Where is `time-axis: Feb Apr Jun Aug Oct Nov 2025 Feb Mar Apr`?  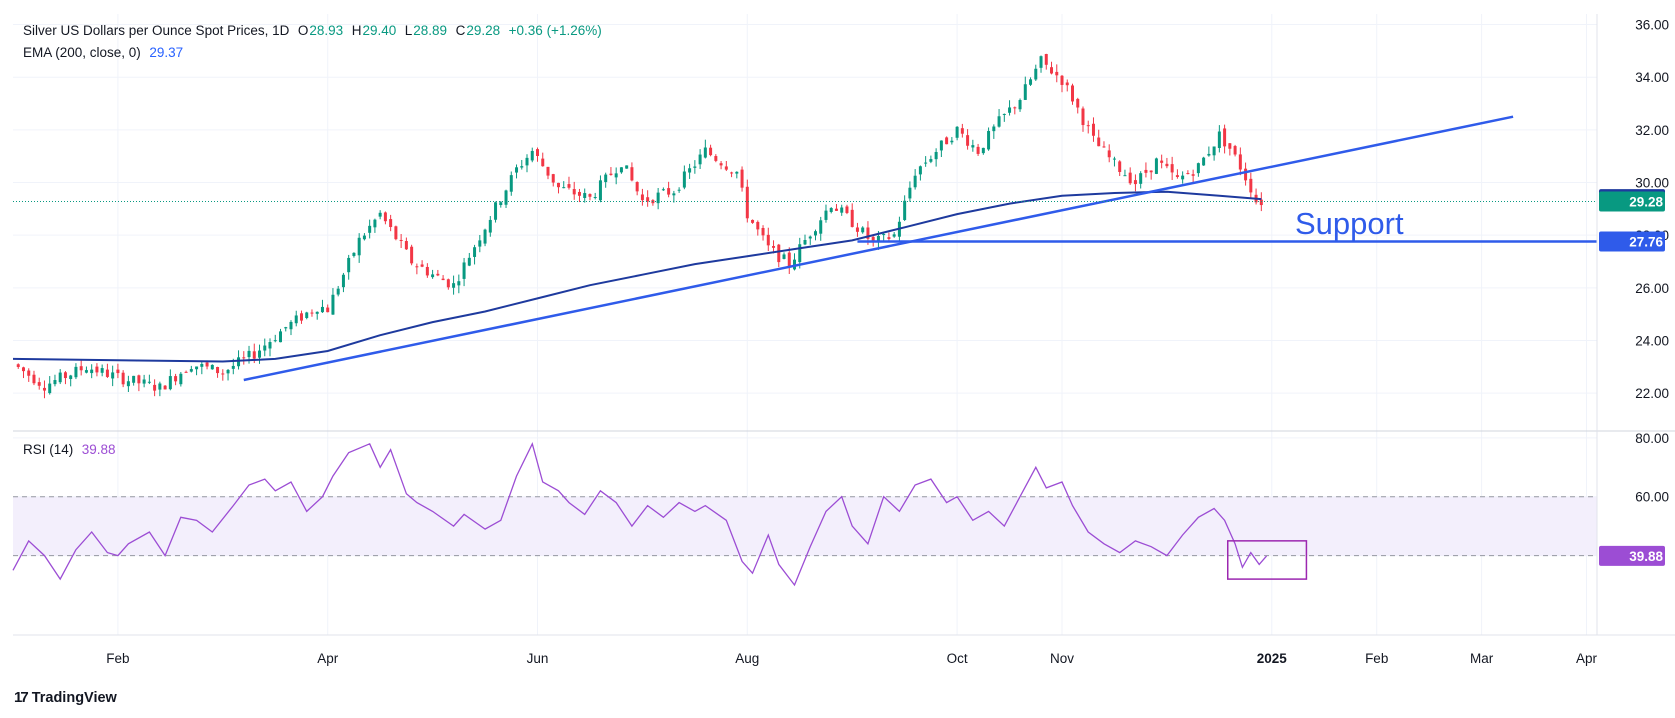
time-axis: Feb Apr Jun Aug Oct Nov 2025 Feb Mar Apr is located at coordinates (851, 658).